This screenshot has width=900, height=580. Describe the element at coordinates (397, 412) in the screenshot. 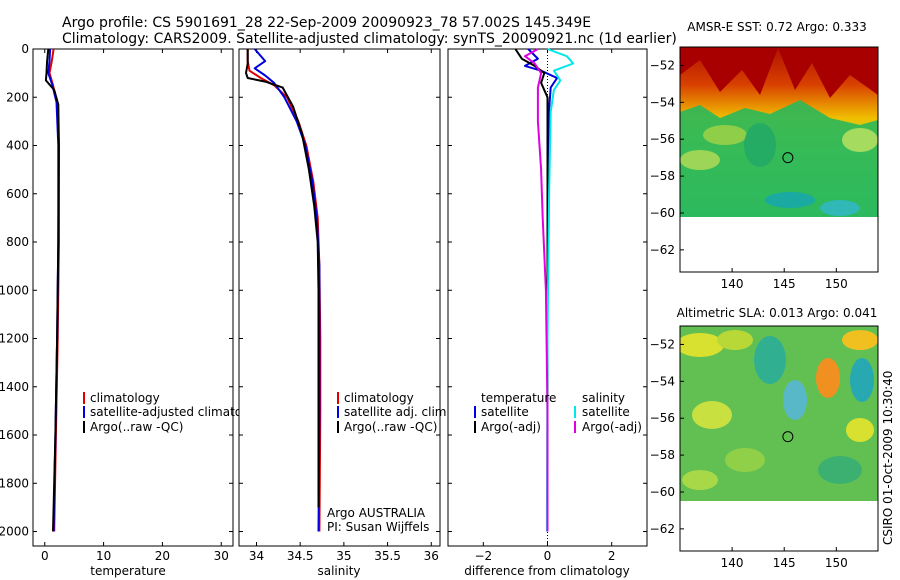

I see `sal-legend-satellite: satellite adj. clim.` at that location.